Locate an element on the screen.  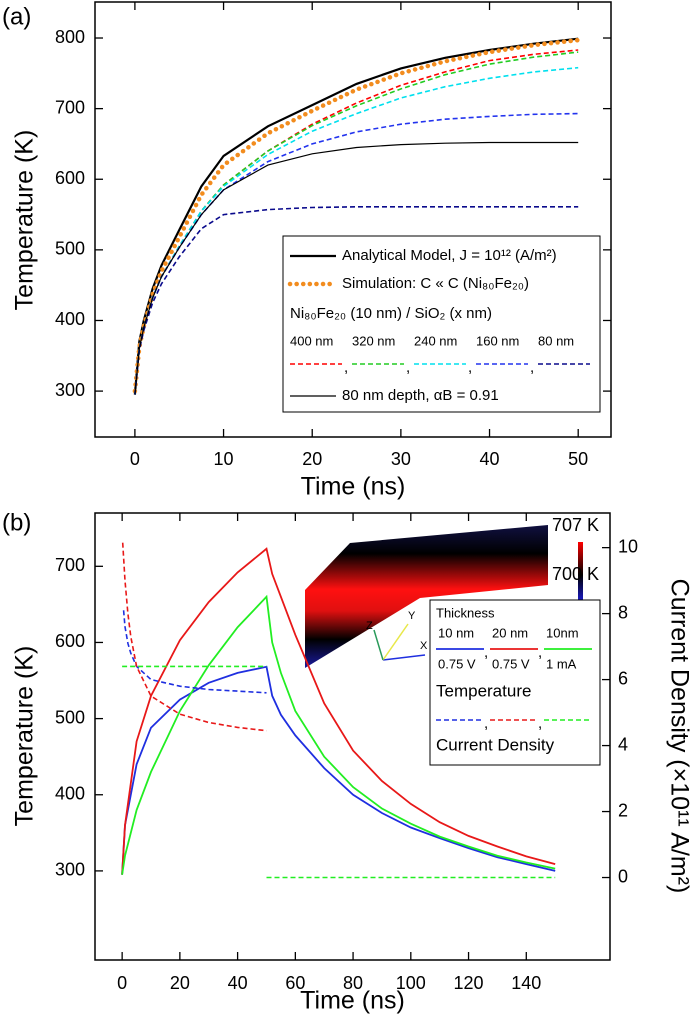
inset-heatmap: 707 K 700 K X Y Z is located at coordinates (452, 591).